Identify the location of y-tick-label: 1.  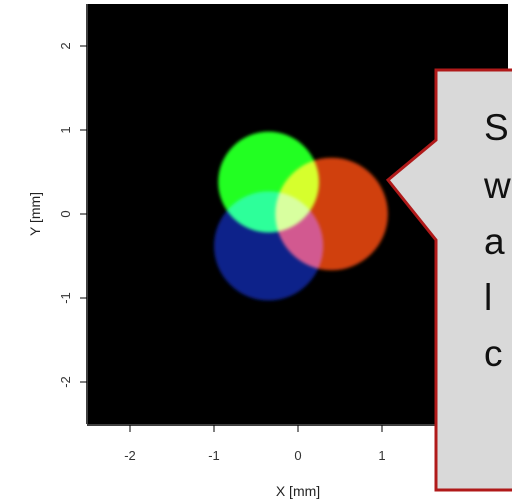
(65, 129).